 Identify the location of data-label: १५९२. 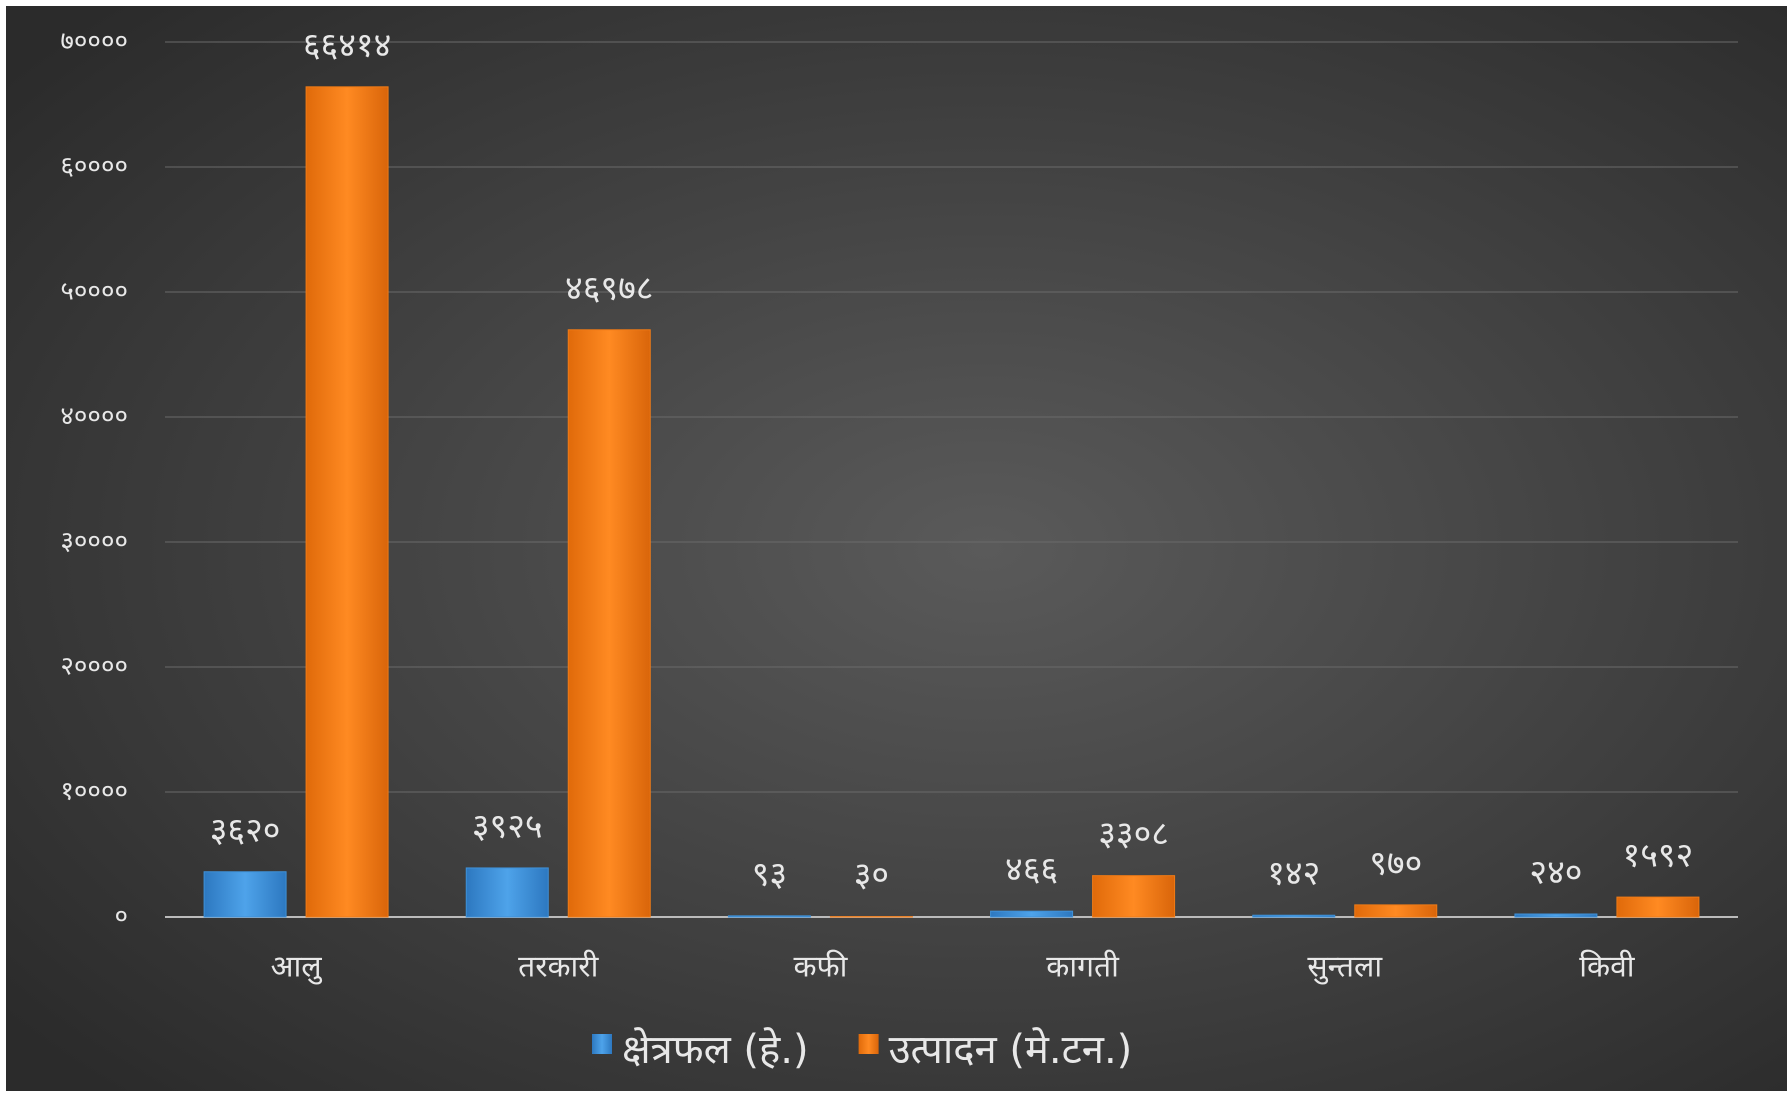
(1658, 856).